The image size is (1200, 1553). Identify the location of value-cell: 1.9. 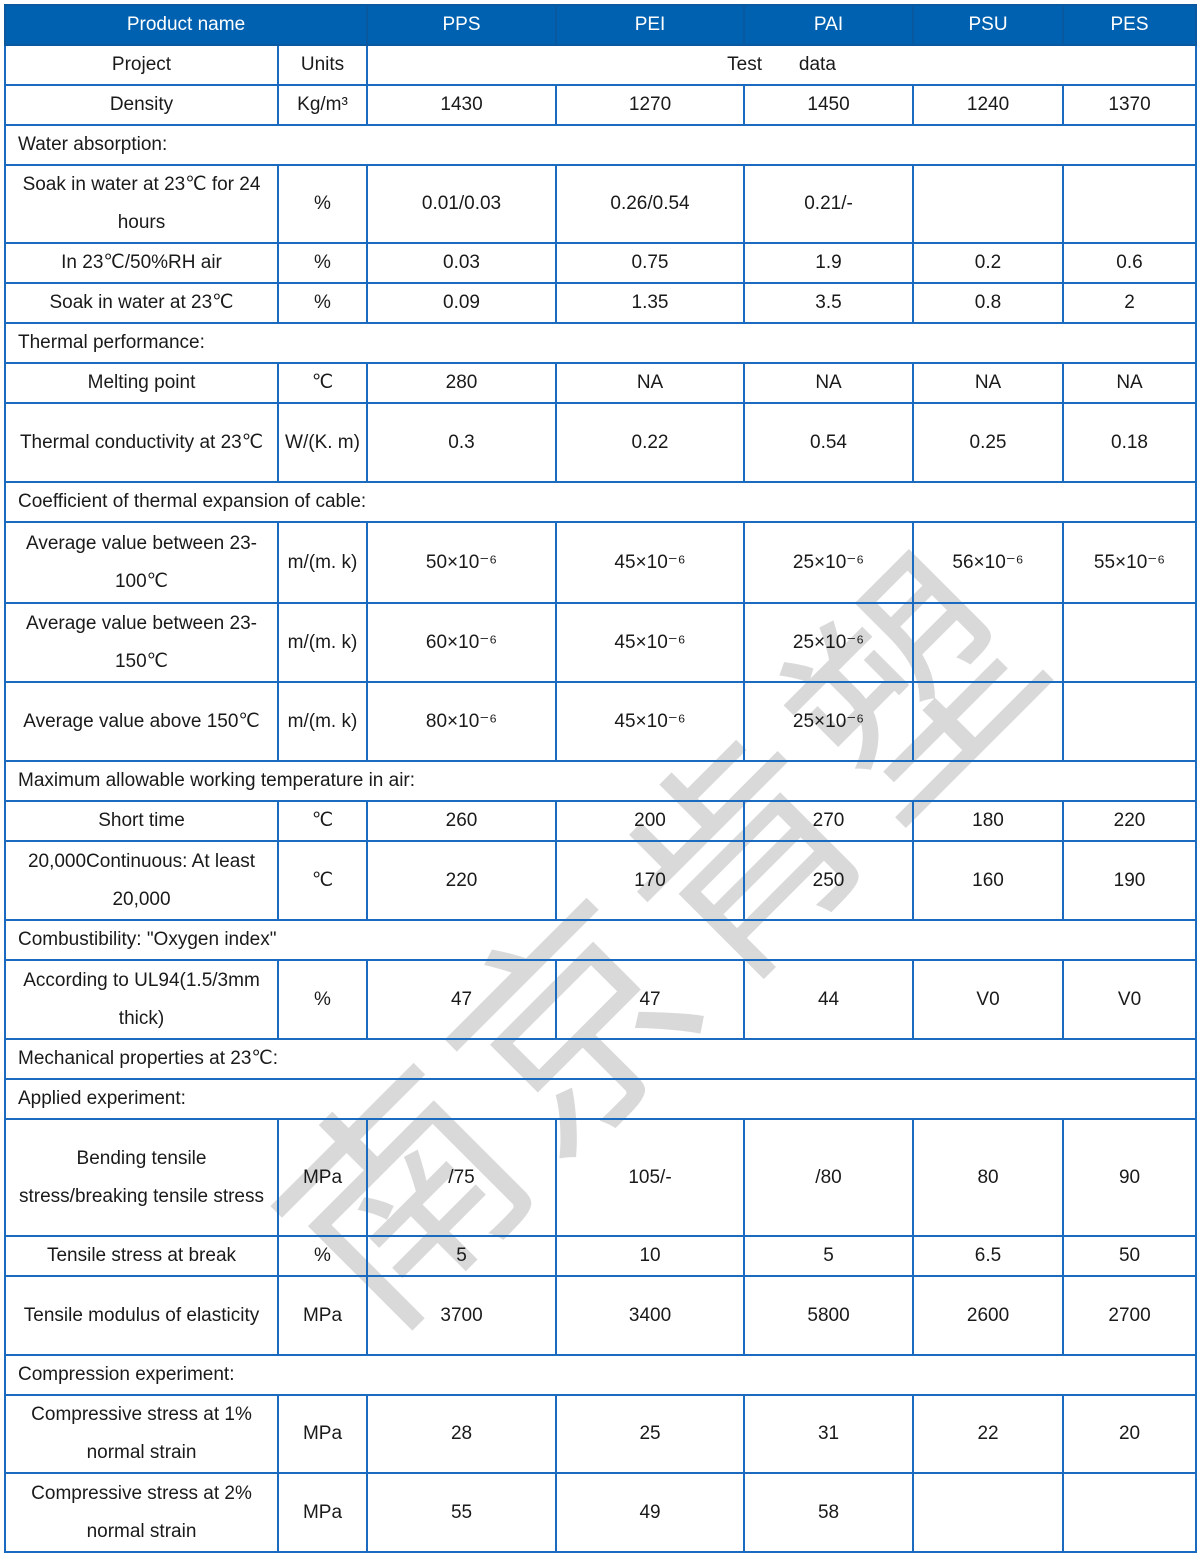
(829, 263).